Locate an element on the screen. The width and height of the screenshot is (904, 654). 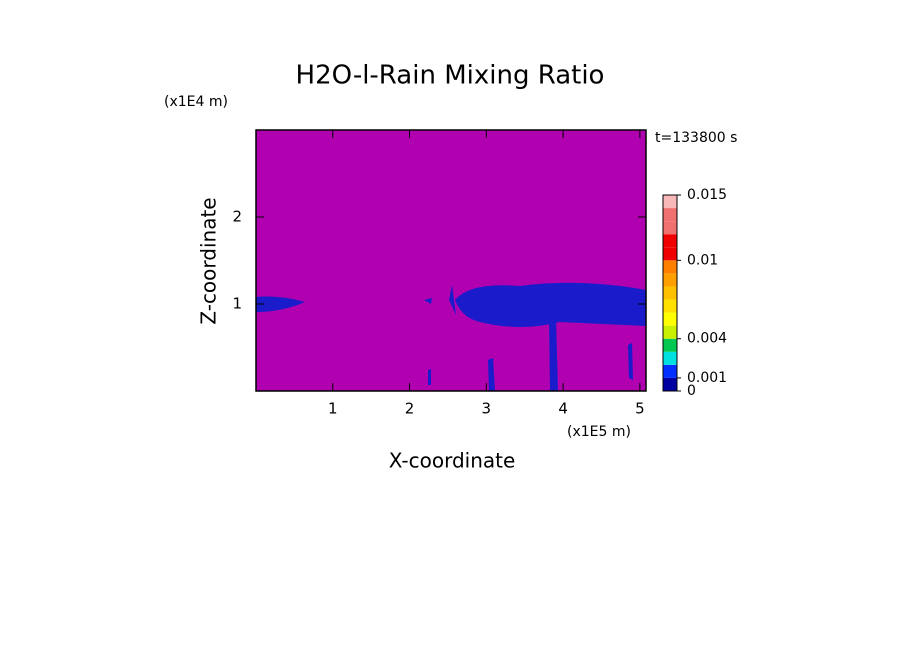
colorbar-tick-label: 0.01 is located at coordinates (702, 260).